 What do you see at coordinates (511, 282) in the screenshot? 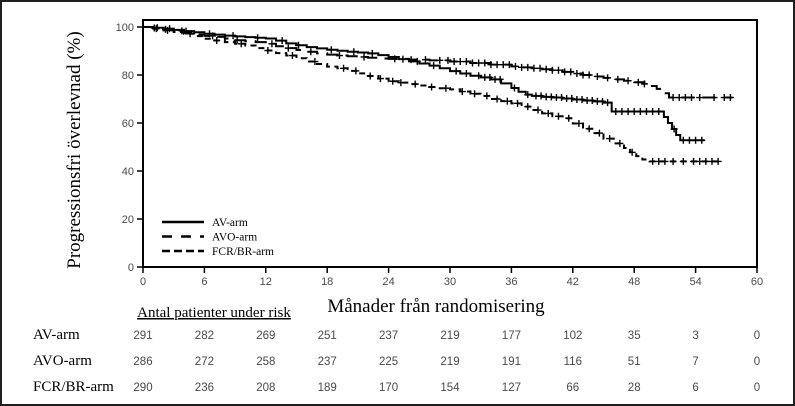
I see `x-tick-label: 36` at bounding box center [511, 282].